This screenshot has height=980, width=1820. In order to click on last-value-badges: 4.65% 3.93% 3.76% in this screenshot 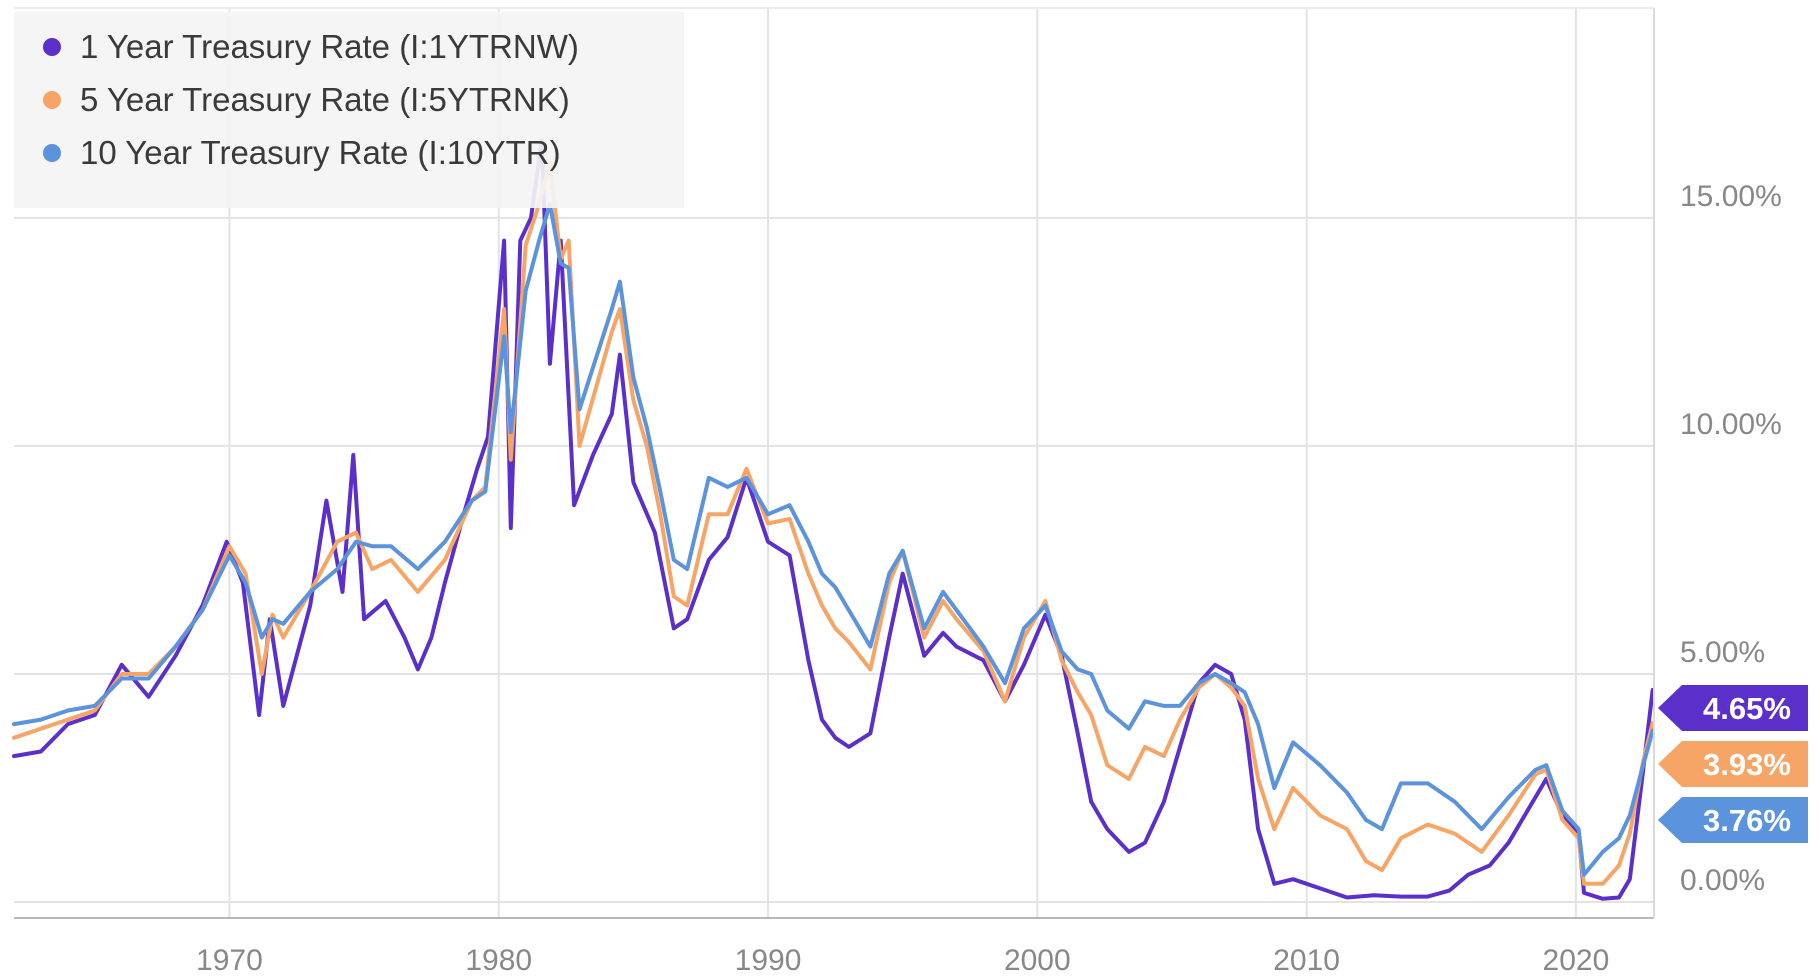, I will do `click(1733, 764)`.